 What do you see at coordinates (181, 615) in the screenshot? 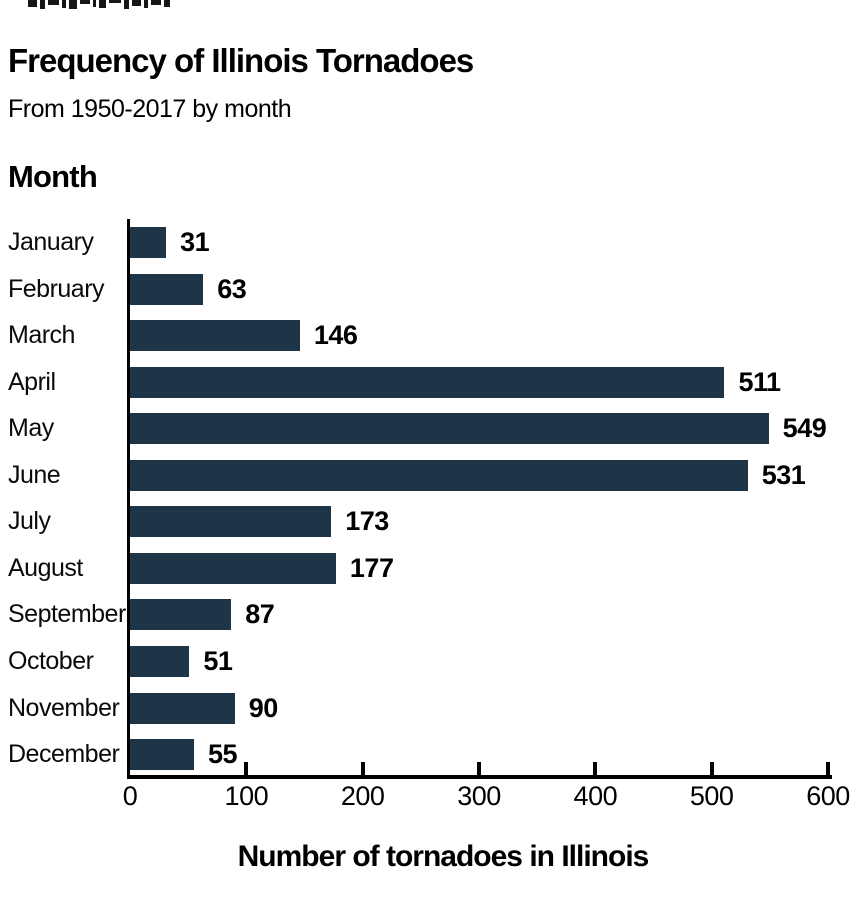
I see `bar-september` at bounding box center [181, 615].